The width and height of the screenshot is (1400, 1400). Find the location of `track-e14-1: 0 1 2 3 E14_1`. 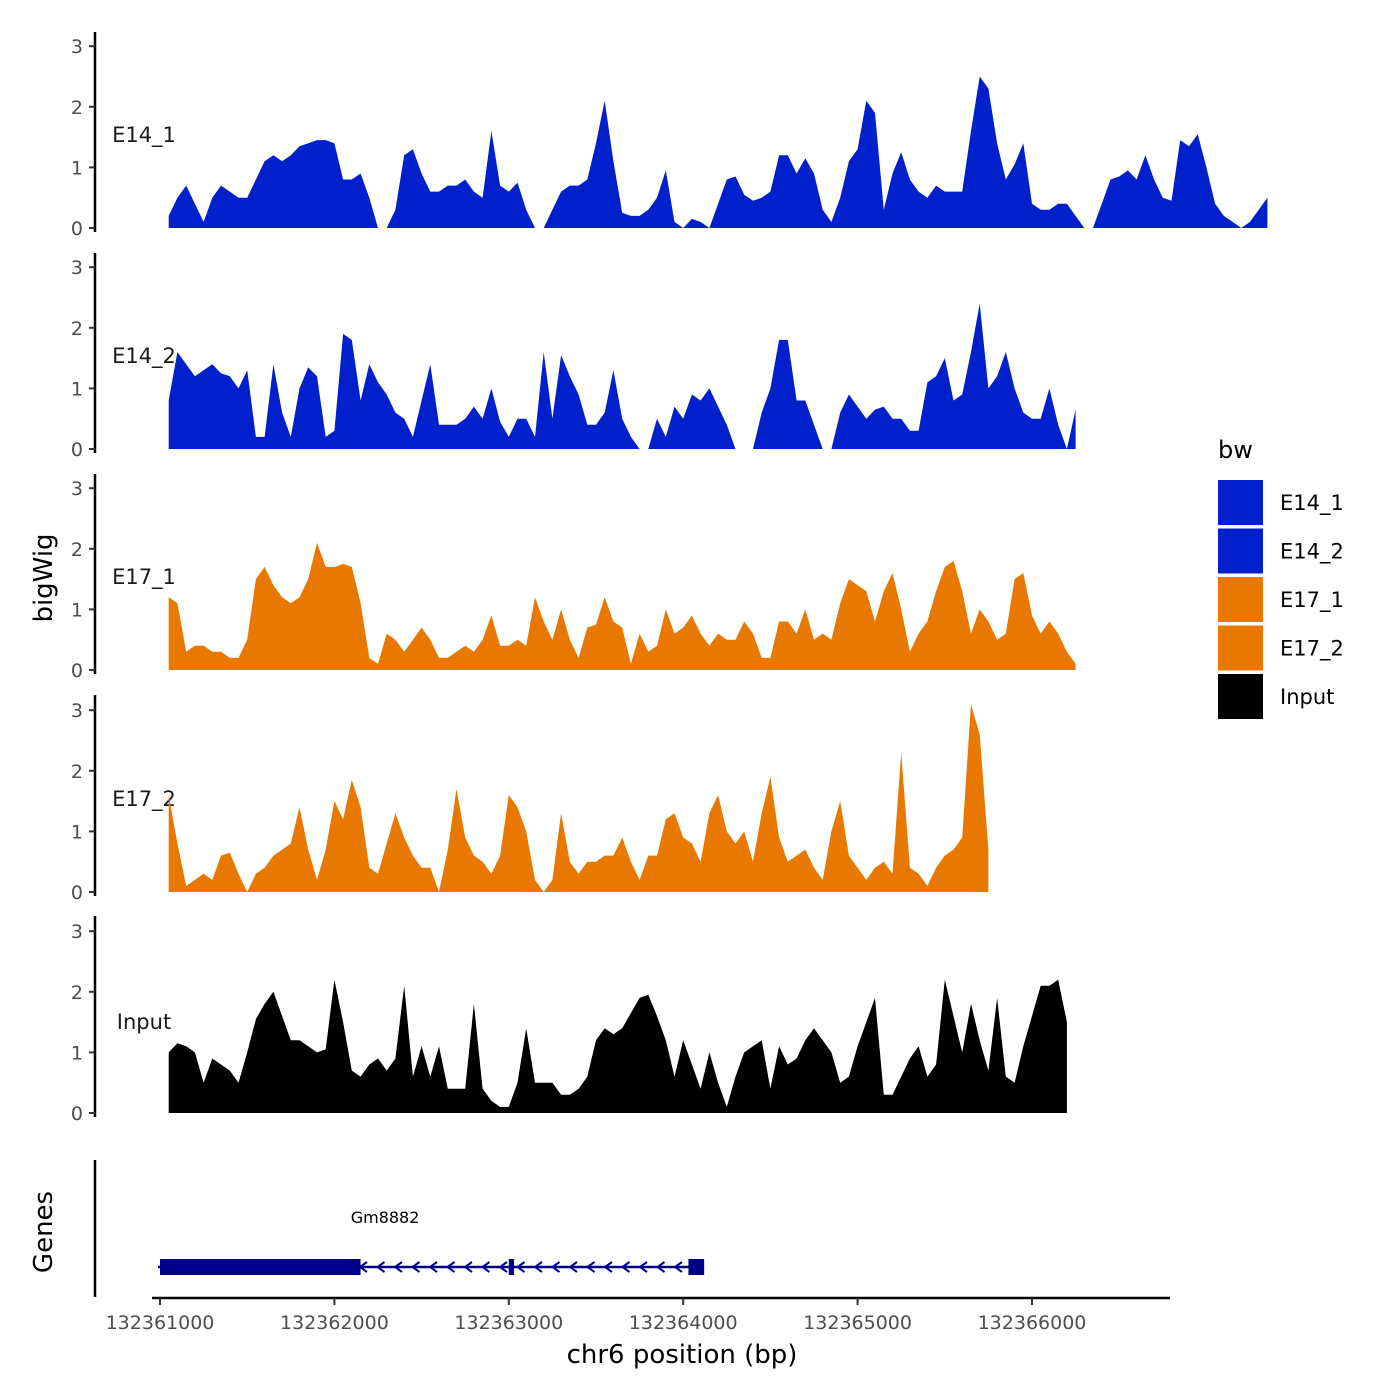

track-e14-1: 0 1 2 3 E14_1 is located at coordinates (669, 136).